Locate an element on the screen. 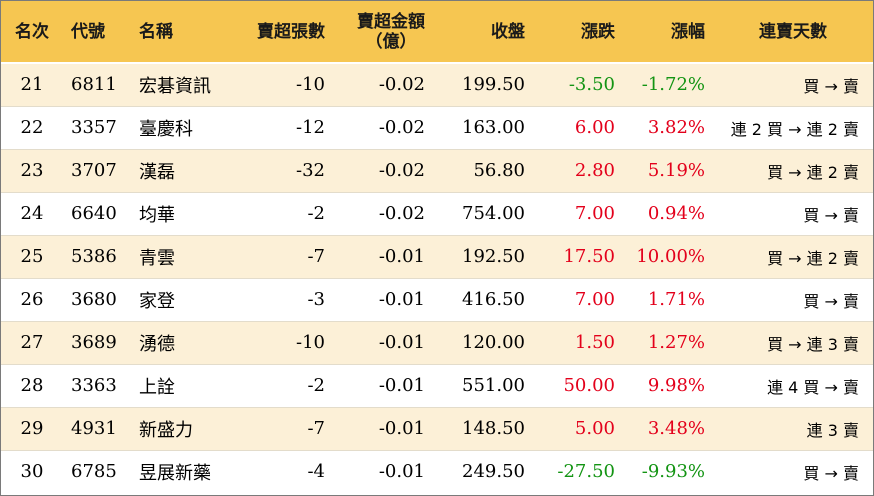  table-row: 29 4931 新盛力 -7 -0.01 148.50 5.00 3.48% 連 3 賣 is located at coordinates (437, 428).